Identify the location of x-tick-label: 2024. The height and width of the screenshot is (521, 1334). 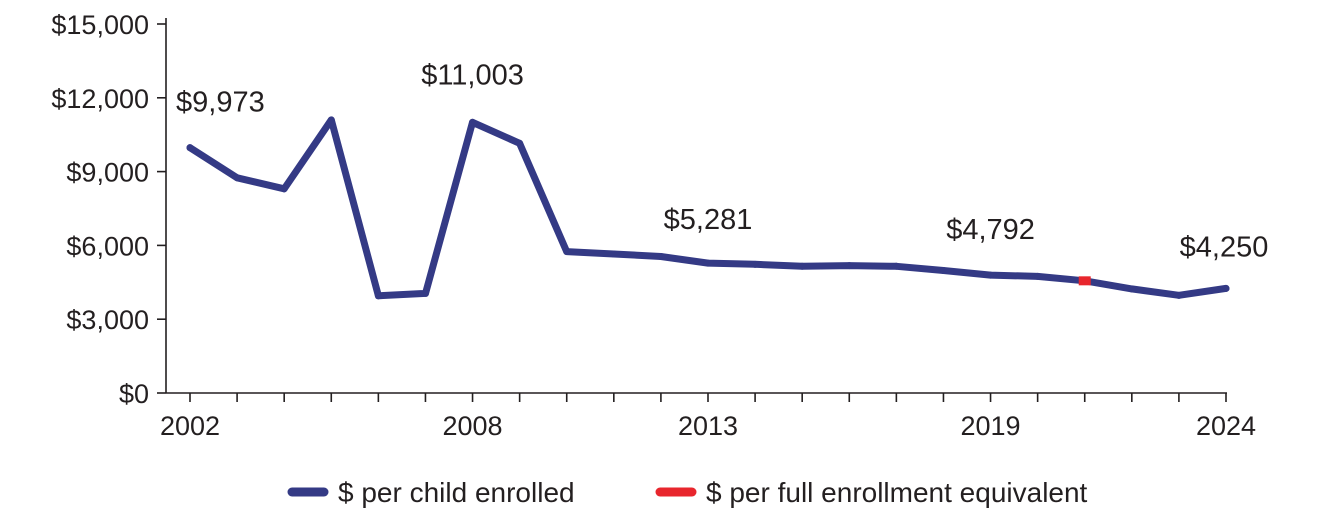
(1226, 426).